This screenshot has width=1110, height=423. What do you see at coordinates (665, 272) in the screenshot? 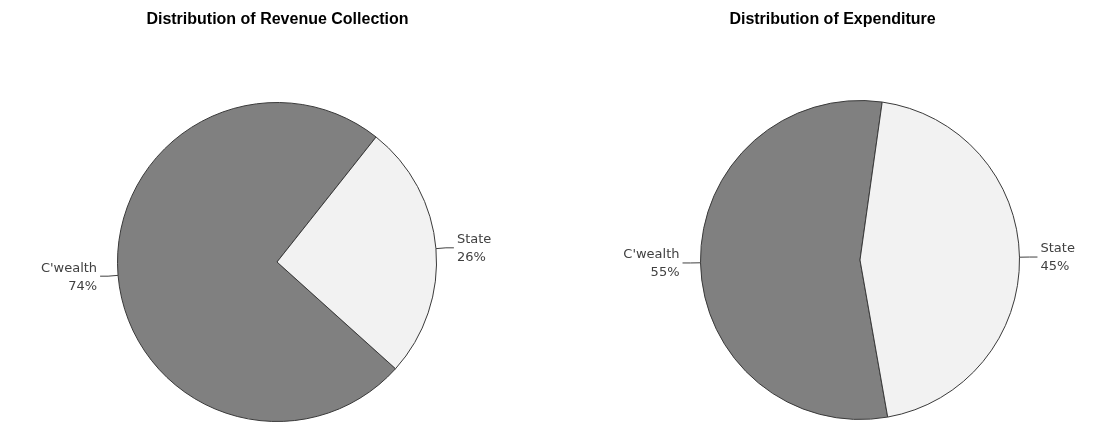
I see `data-label: 55%` at bounding box center [665, 272].